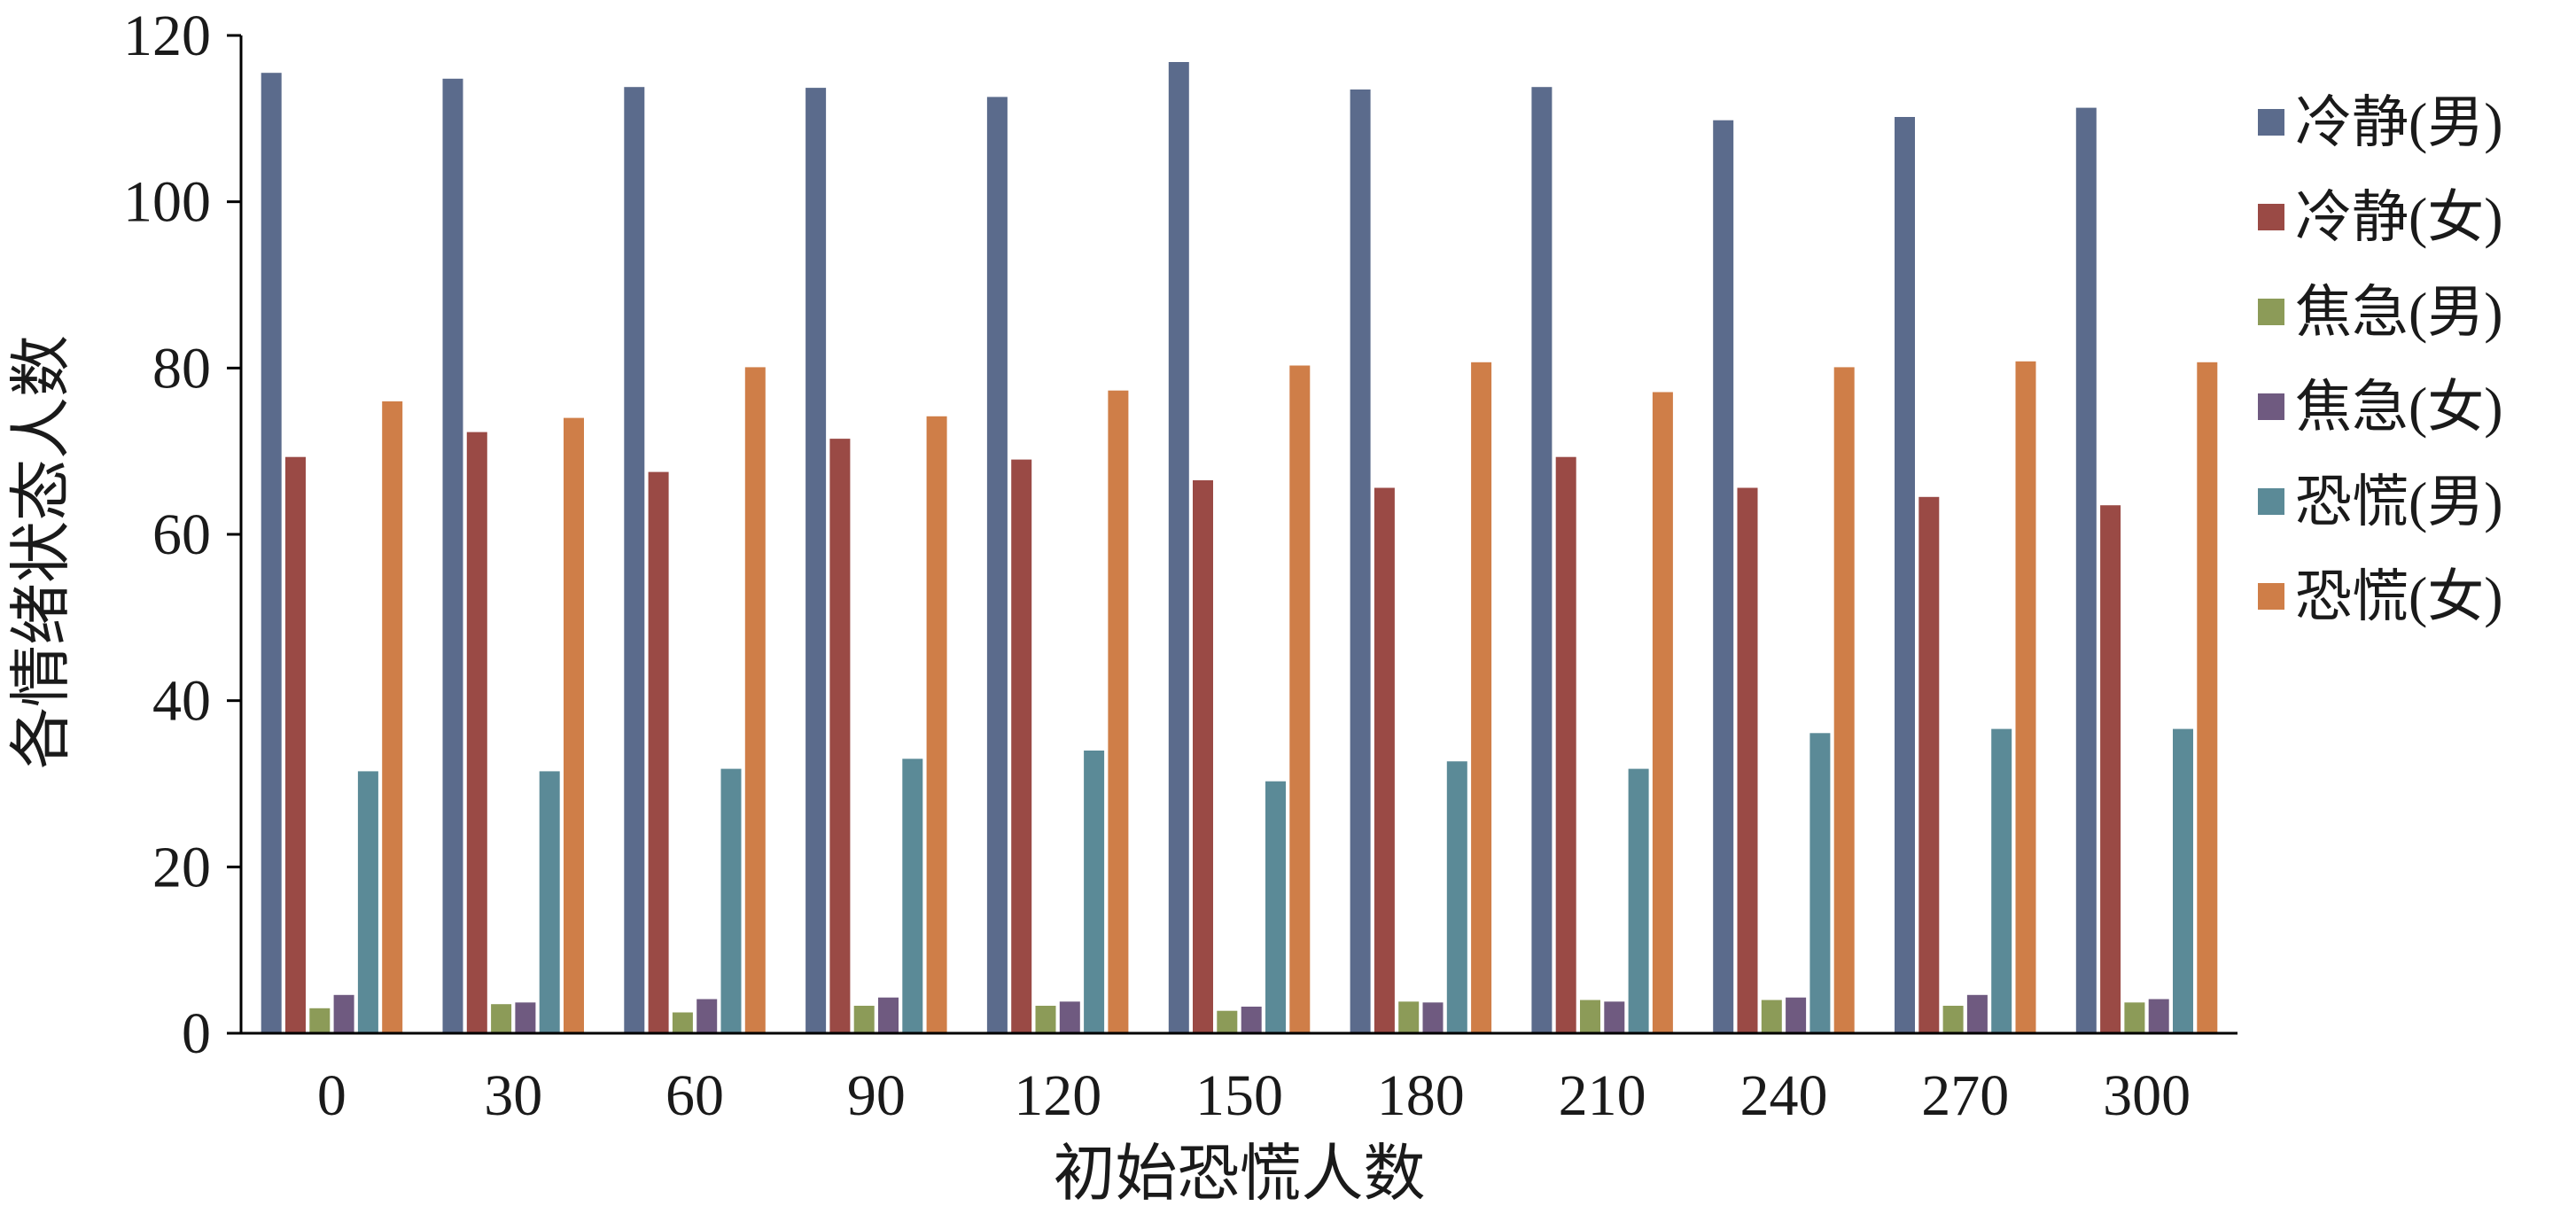 This screenshot has width=2576, height=1214. I want to click on x-tick-label: 60, so click(695, 1096).